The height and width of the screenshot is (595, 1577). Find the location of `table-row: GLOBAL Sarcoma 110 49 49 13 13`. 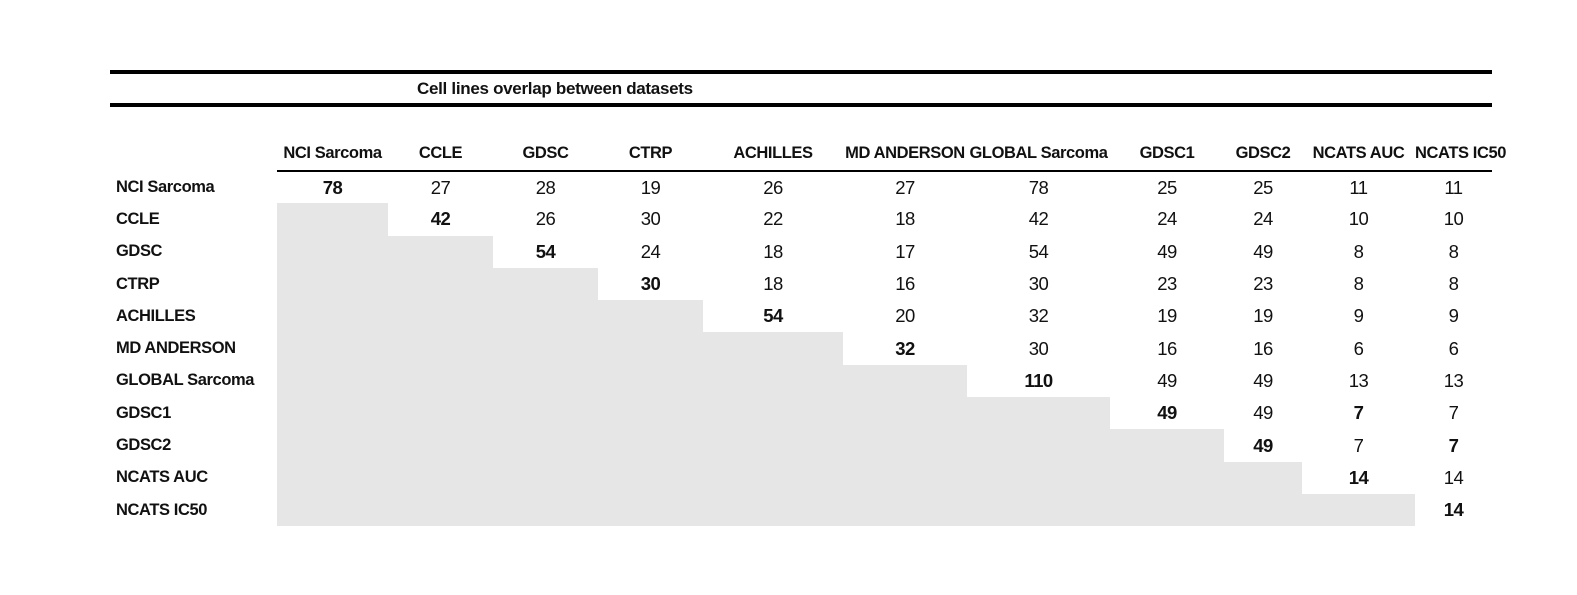

table-row: GLOBAL Sarcoma 110 49 49 13 13 is located at coordinates (801, 381).